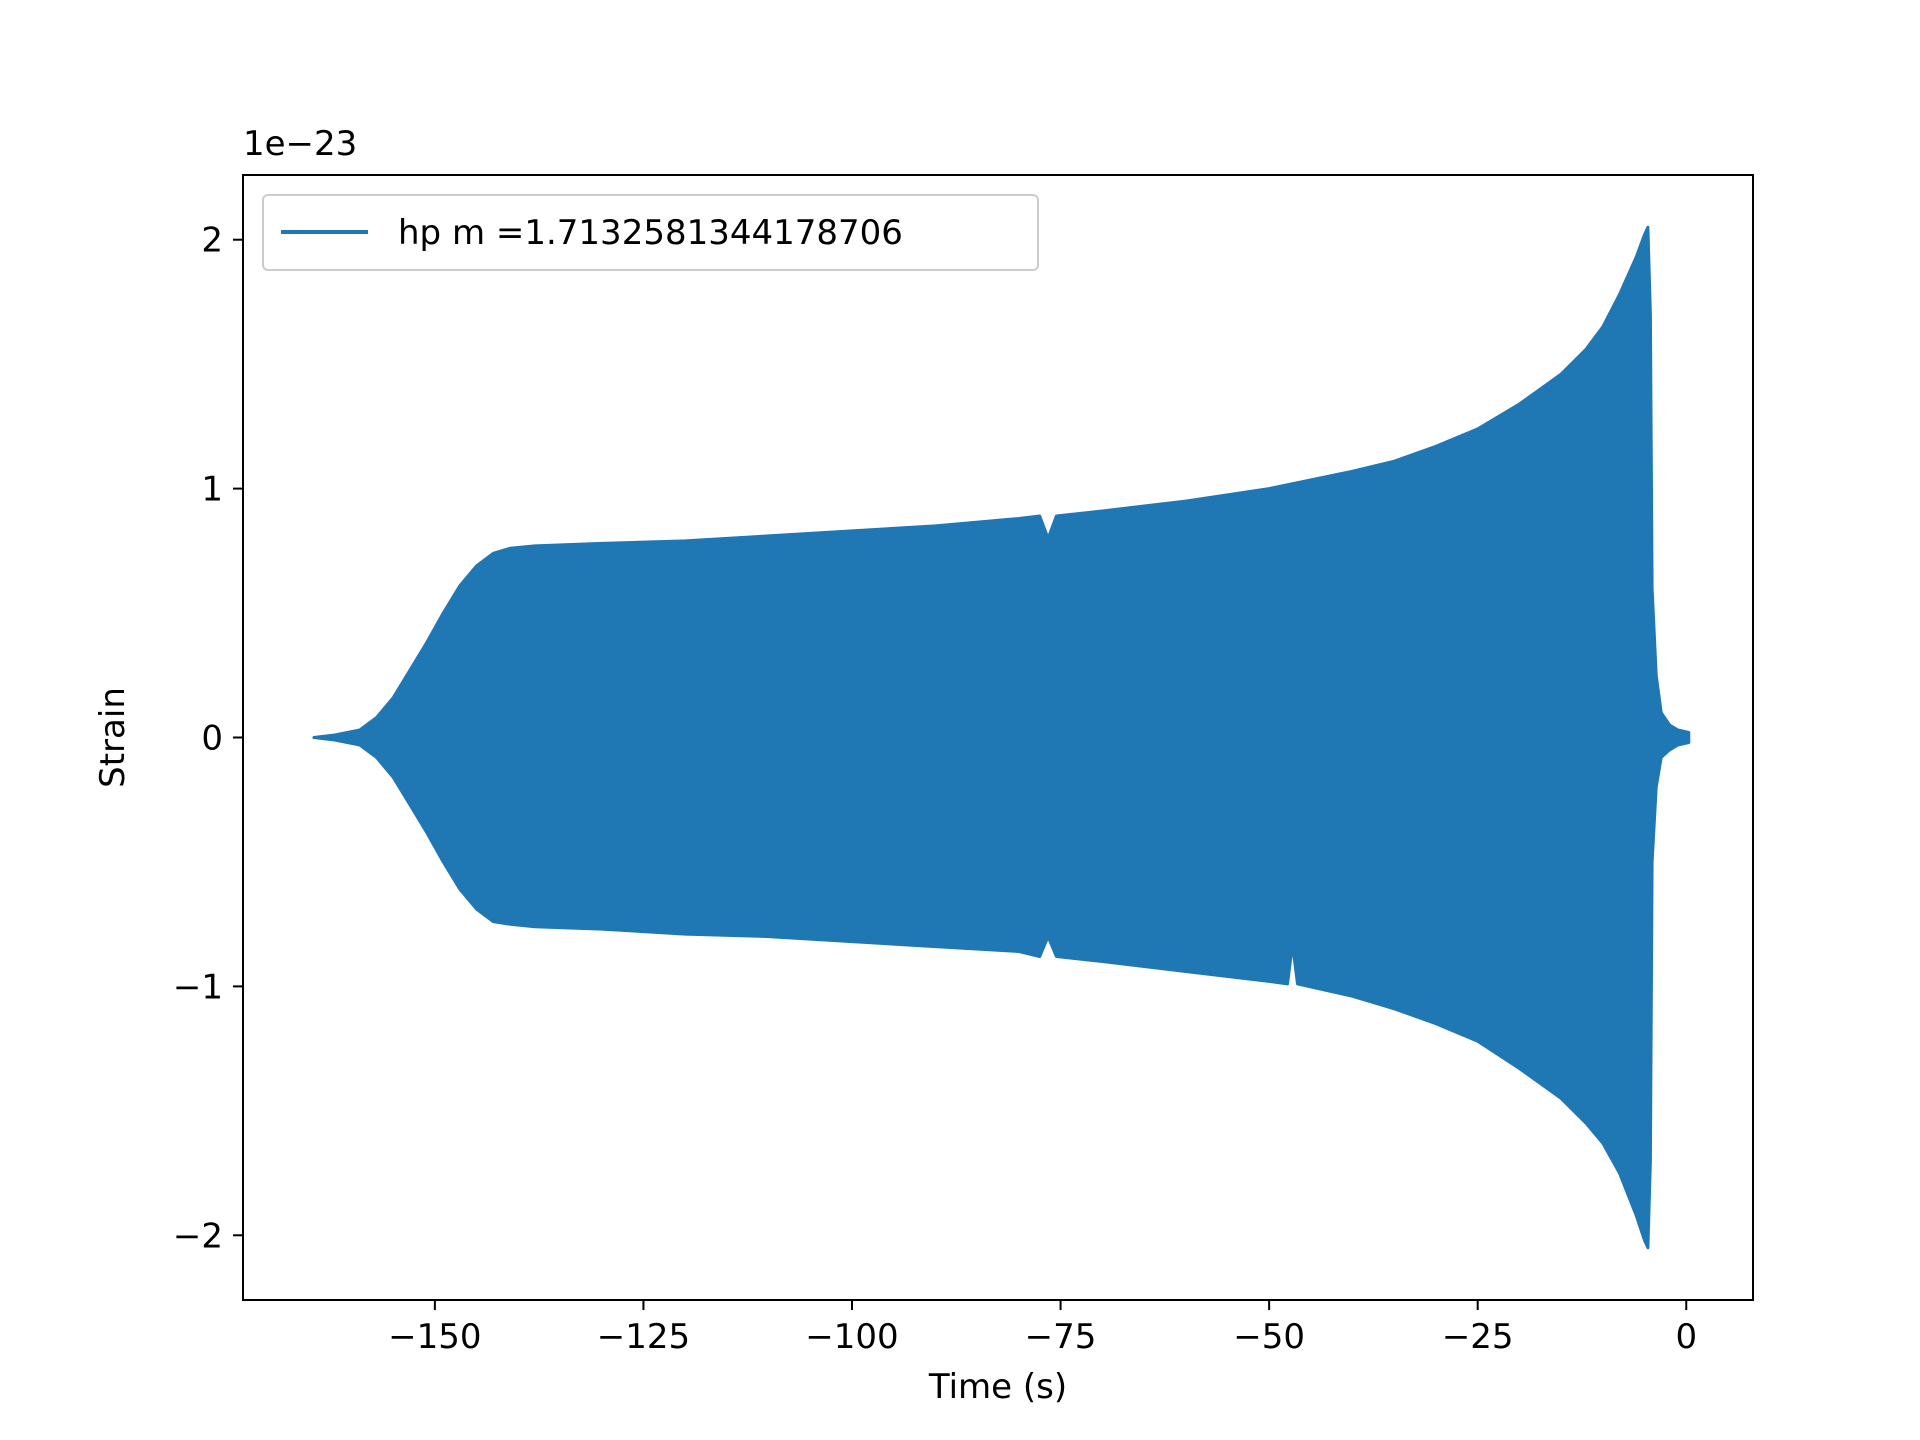 The image size is (1920, 1440). Describe the element at coordinates (434, 1337) in the screenshot. I see `x-tick-label: −150` at that location.